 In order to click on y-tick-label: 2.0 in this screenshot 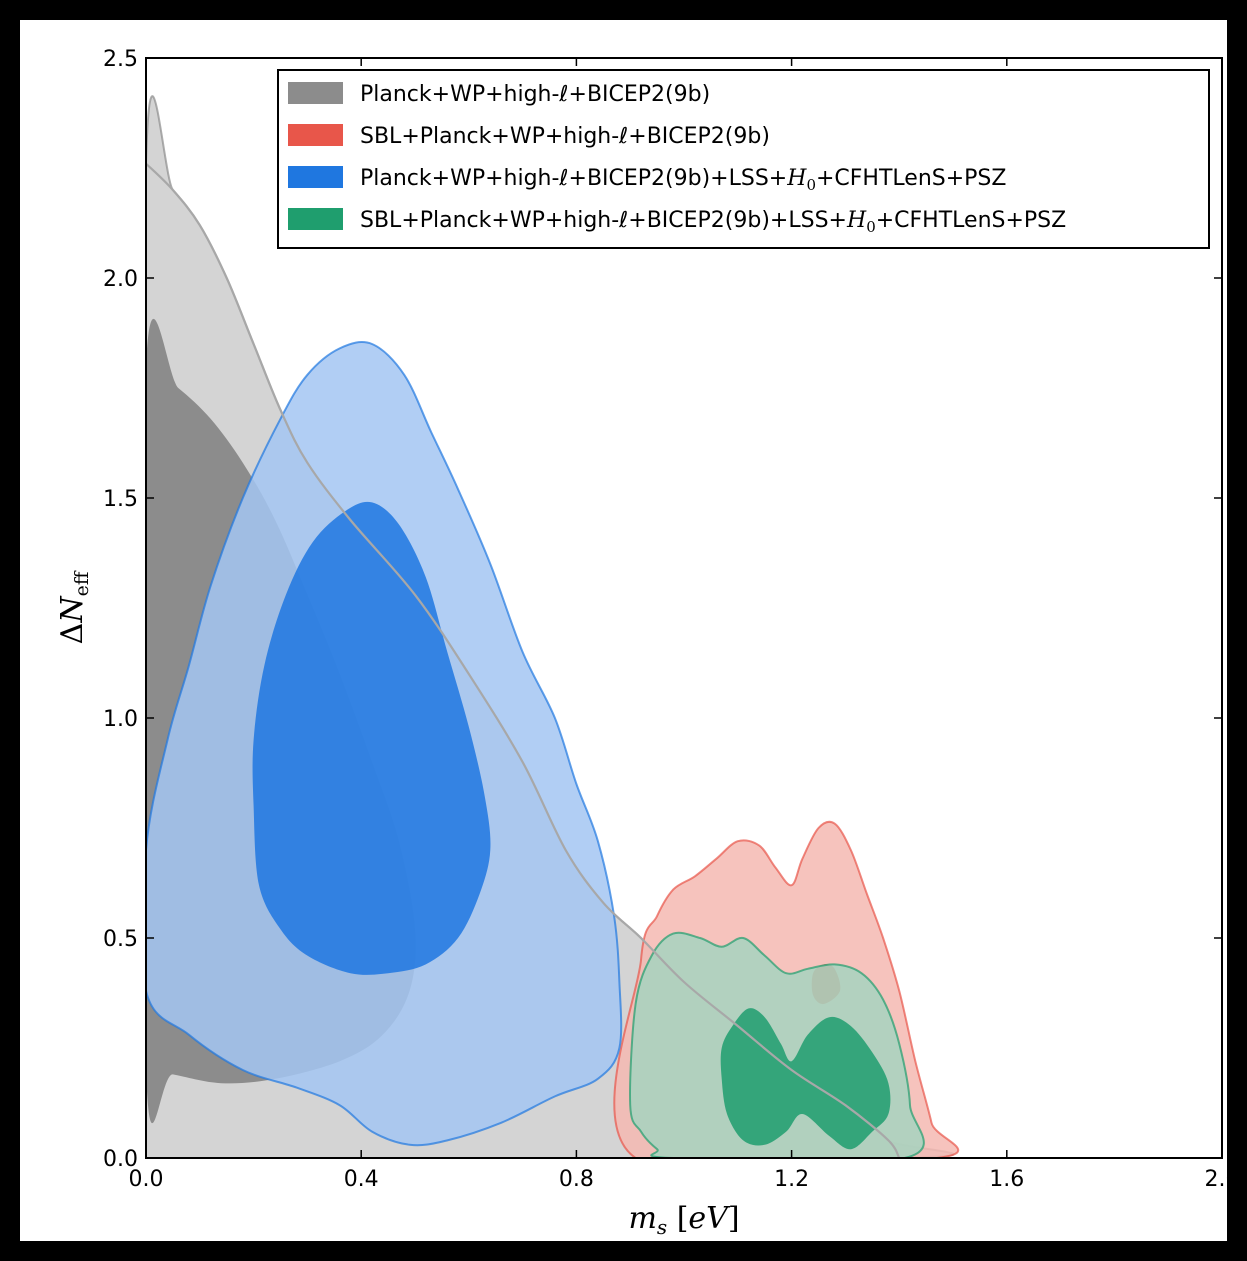, I will do `click(120, 279)`.